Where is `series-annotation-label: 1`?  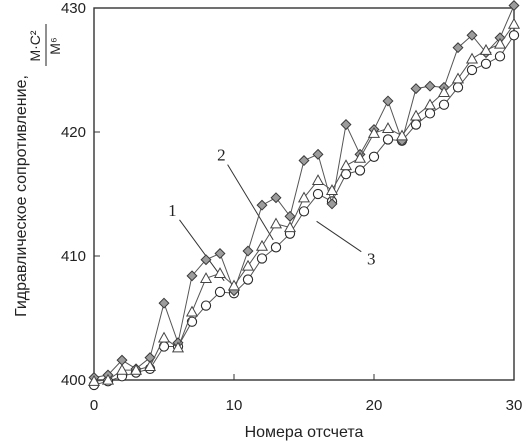 series-annotation-label: 1 is located at coordinates (172, 210).